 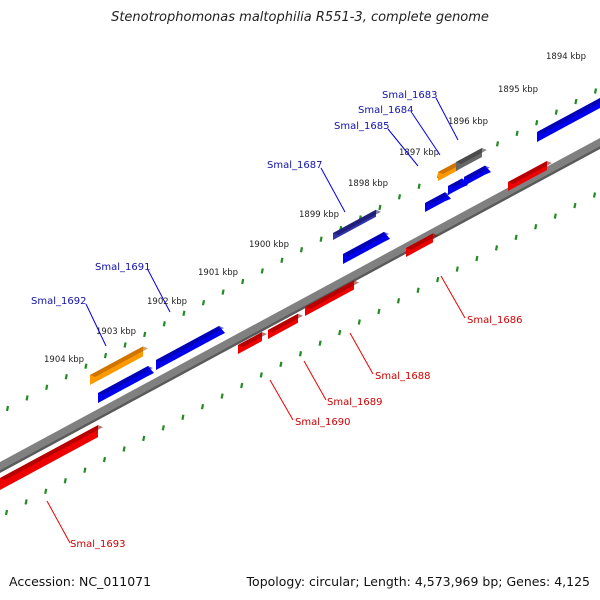 I want to click on gene-arrow-smal-1687-selected, so click(x=357, y=224).